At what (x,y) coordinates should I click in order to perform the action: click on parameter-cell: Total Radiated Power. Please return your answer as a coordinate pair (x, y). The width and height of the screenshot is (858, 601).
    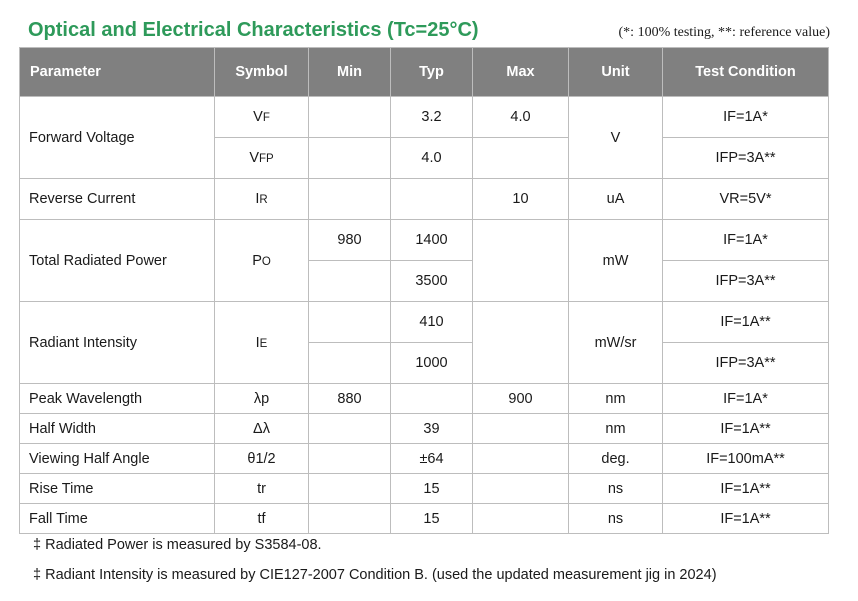
    Looking at the image, I should click on (117, 260).